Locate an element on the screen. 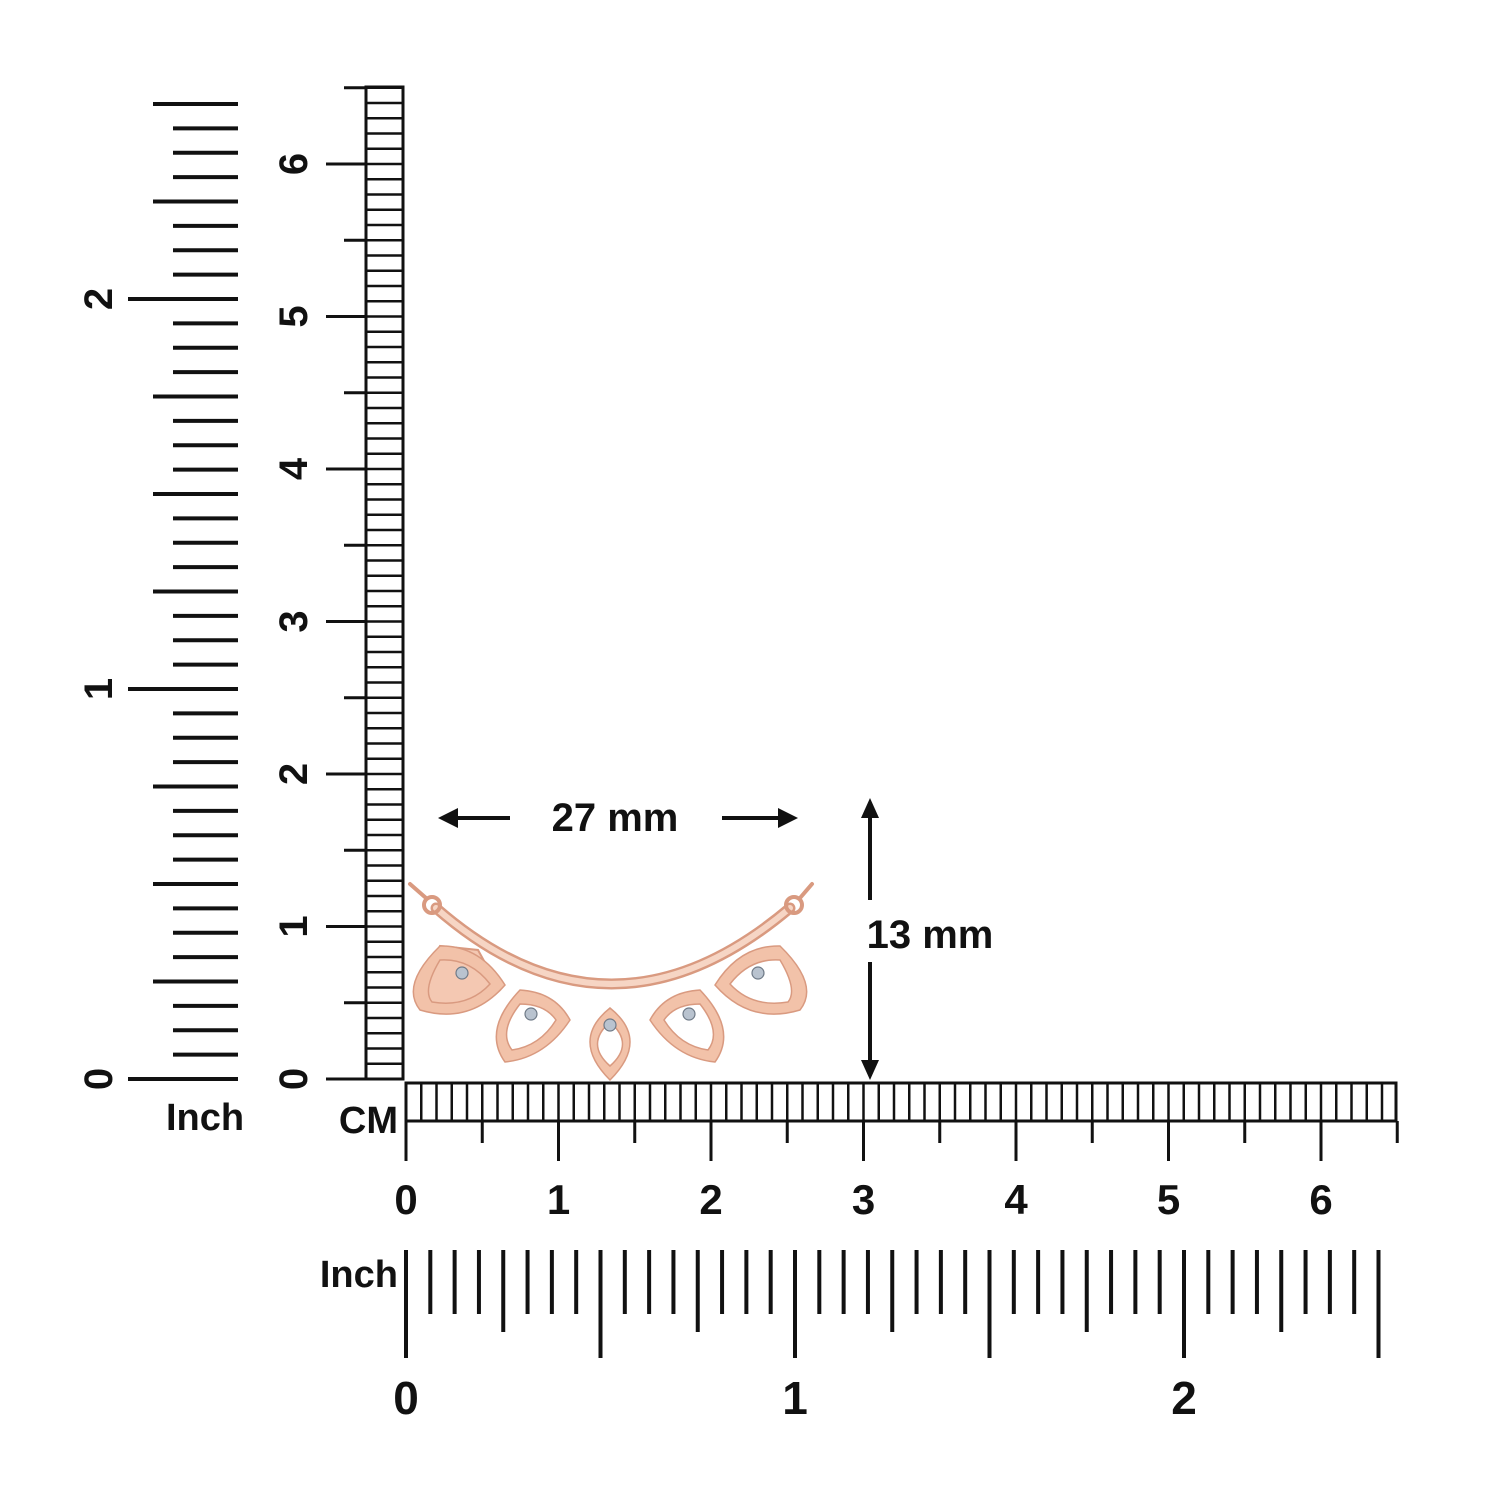 The width and height of the screenshot is (1500, 1505). rose-gold-pendant-icon is located at coordinates (611, 982).